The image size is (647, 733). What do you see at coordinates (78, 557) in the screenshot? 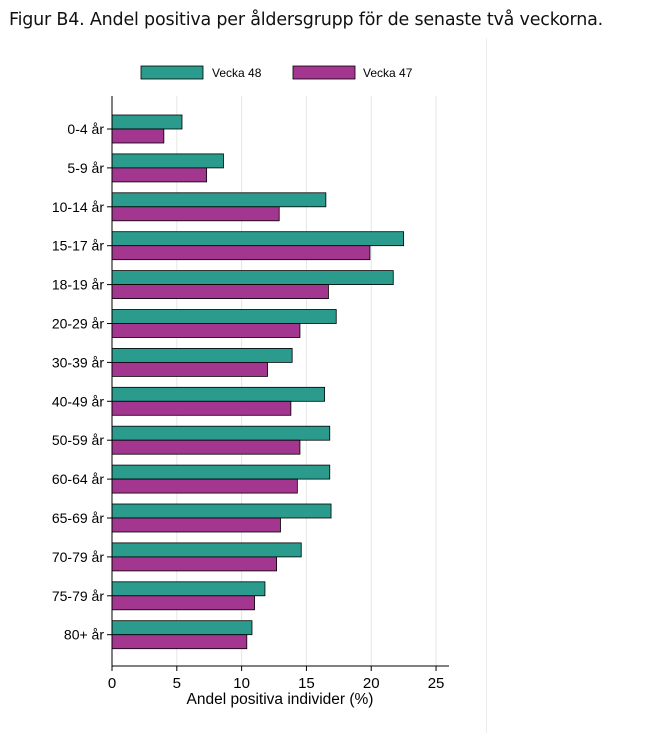
I see `category-label-11: 70-79 år` at bounding box center [78, 557].